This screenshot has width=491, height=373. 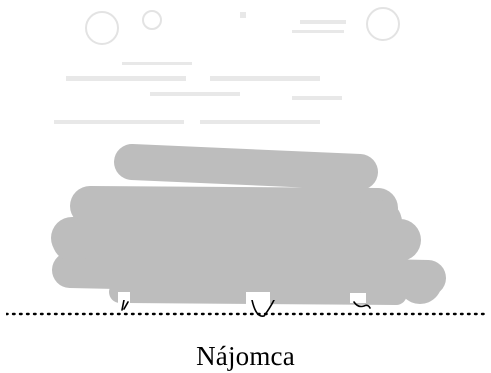 What do you see at coordinates (245, 356) in the screenshot?
I see `signature-role-label: Nájomca` at bounding box center [245, 356].